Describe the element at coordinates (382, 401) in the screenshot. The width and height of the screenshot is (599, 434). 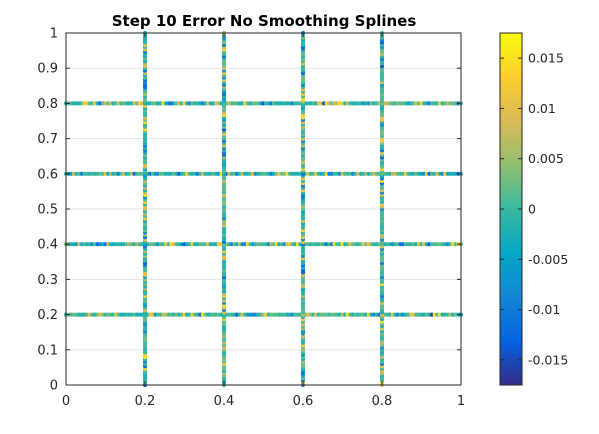
I see `x-tick-label: 0.8` at that location.